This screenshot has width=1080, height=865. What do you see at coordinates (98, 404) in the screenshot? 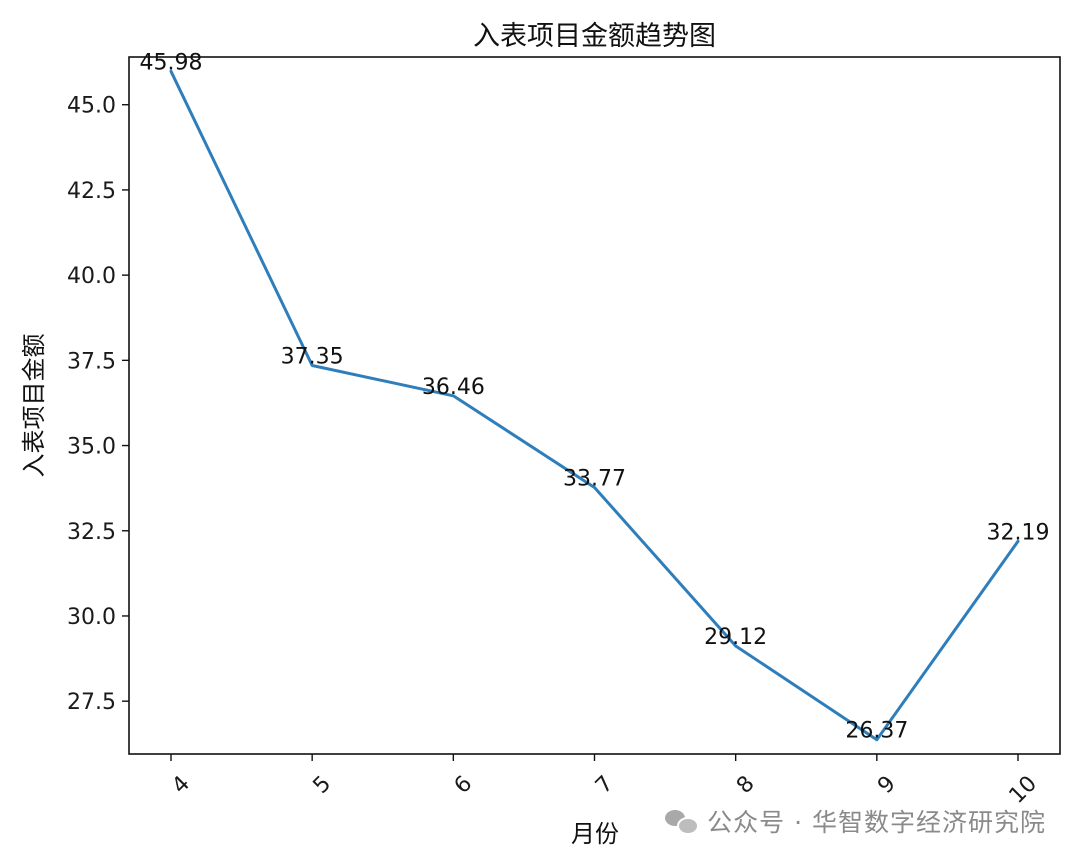
I see `y-axis: 27.5 30.0 32.5 35.0 37.5 40.0 42.5 45.0` at bounding box center [98, 404].